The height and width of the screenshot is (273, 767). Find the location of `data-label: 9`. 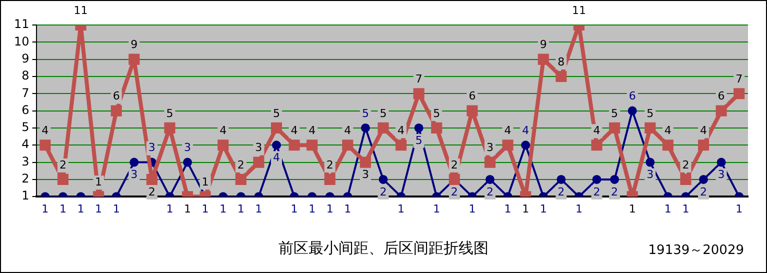

data-label: 9 is located at coordinates (134, 45).